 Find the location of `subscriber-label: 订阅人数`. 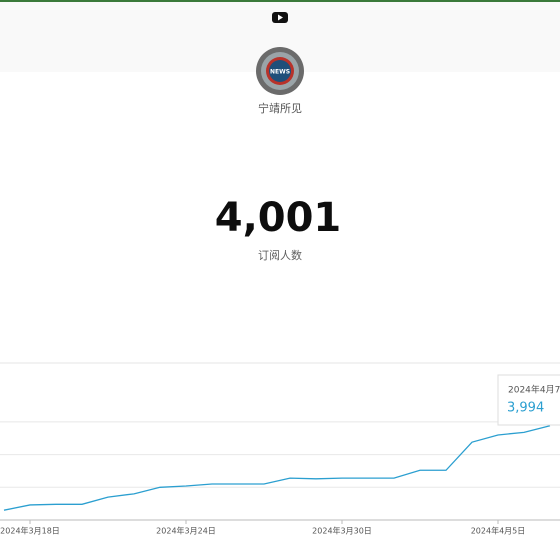

subscriber-label: 订阅人数 is located at coordinates (280, 255).